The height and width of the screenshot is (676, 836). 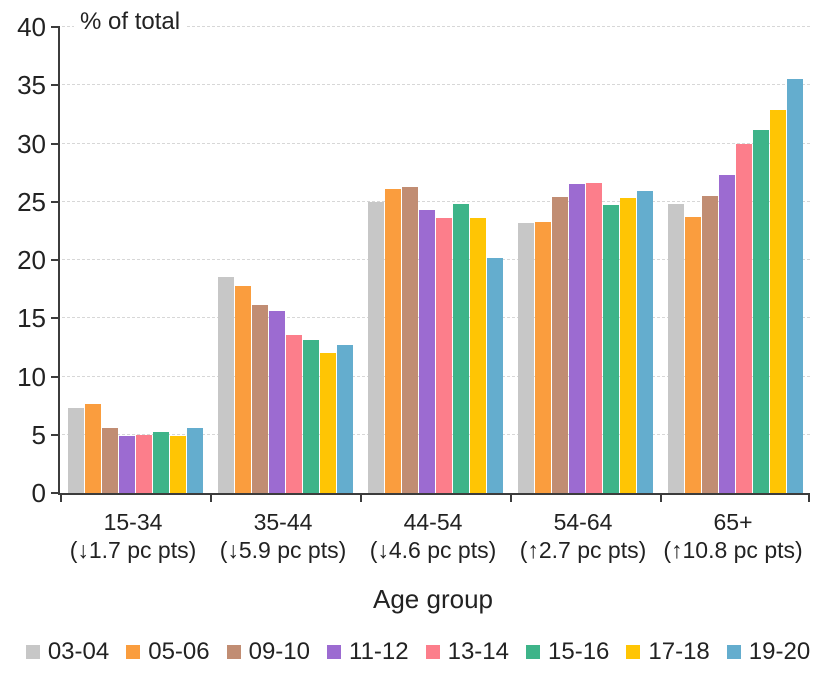 I want to click on legend-label: 05-06, so click(x=179, y=651).